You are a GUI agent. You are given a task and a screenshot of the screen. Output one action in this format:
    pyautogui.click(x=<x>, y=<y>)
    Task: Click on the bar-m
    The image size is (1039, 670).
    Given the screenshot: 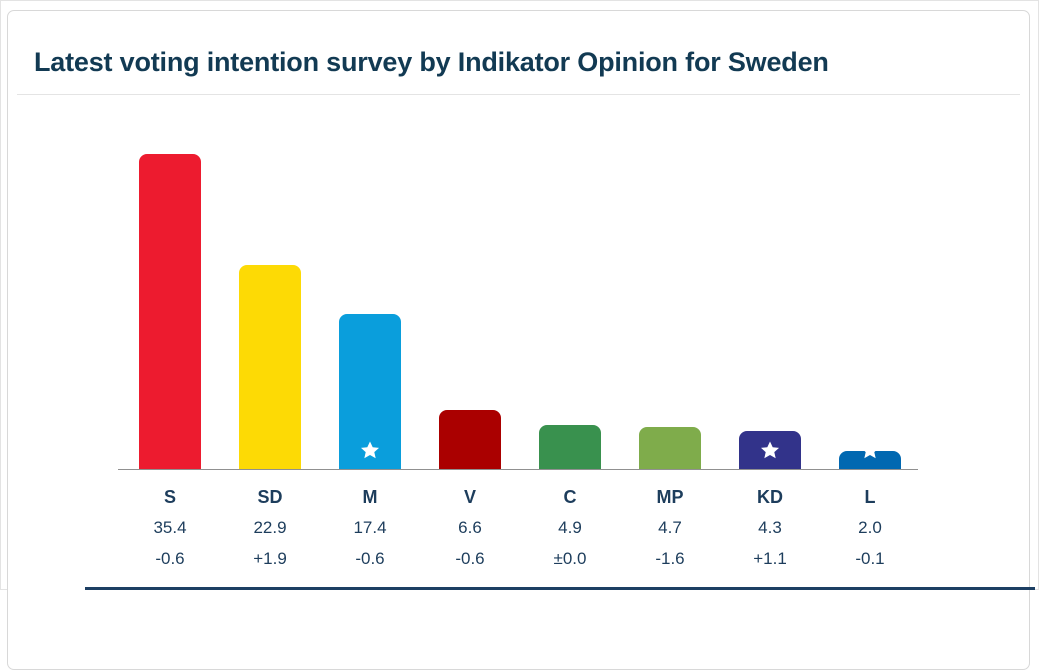 What is the action you would take?
    pyautogui.click(x=370, y=391)
    